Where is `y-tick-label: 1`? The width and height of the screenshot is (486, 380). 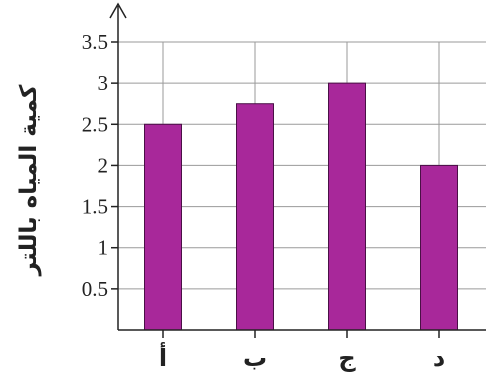 y-tick-label: 1 is located at coordinates (103, 248).